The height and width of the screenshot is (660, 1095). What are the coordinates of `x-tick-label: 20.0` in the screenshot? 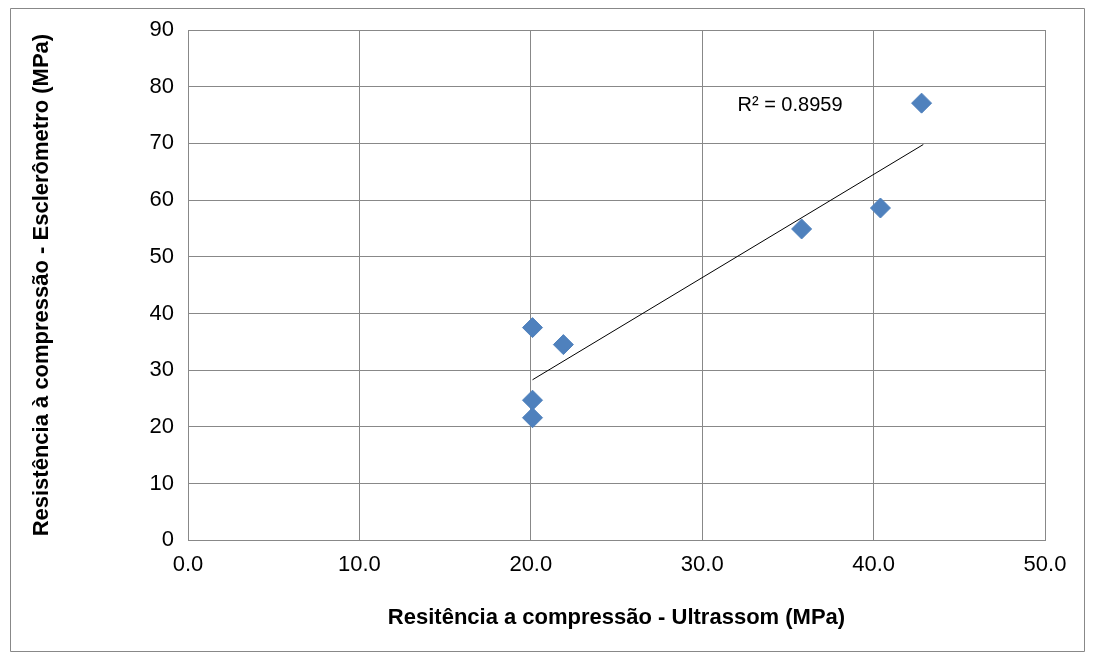 It's located at (531, 564).